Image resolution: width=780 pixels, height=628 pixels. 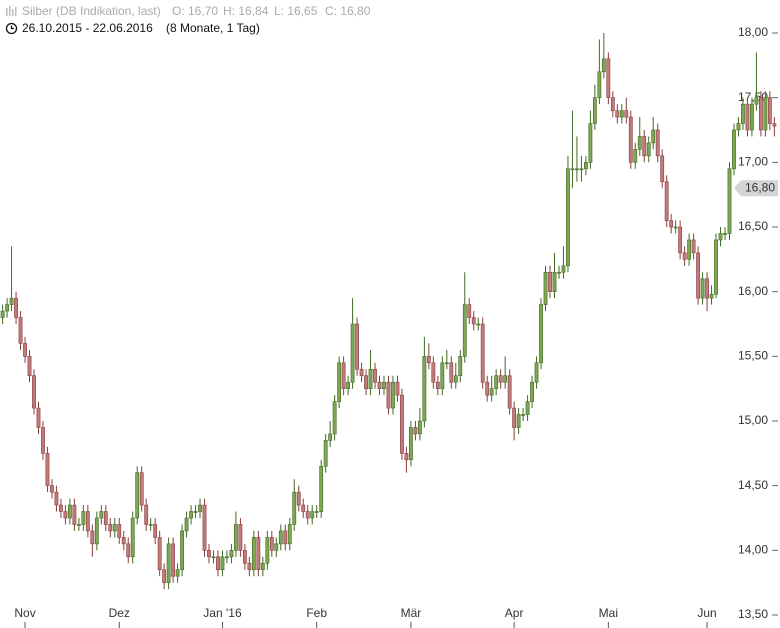 What do you see at coordinates (246, 11) in the screenshot?
I see `high-value: H: 16,84` at bounding box center [246, 11].